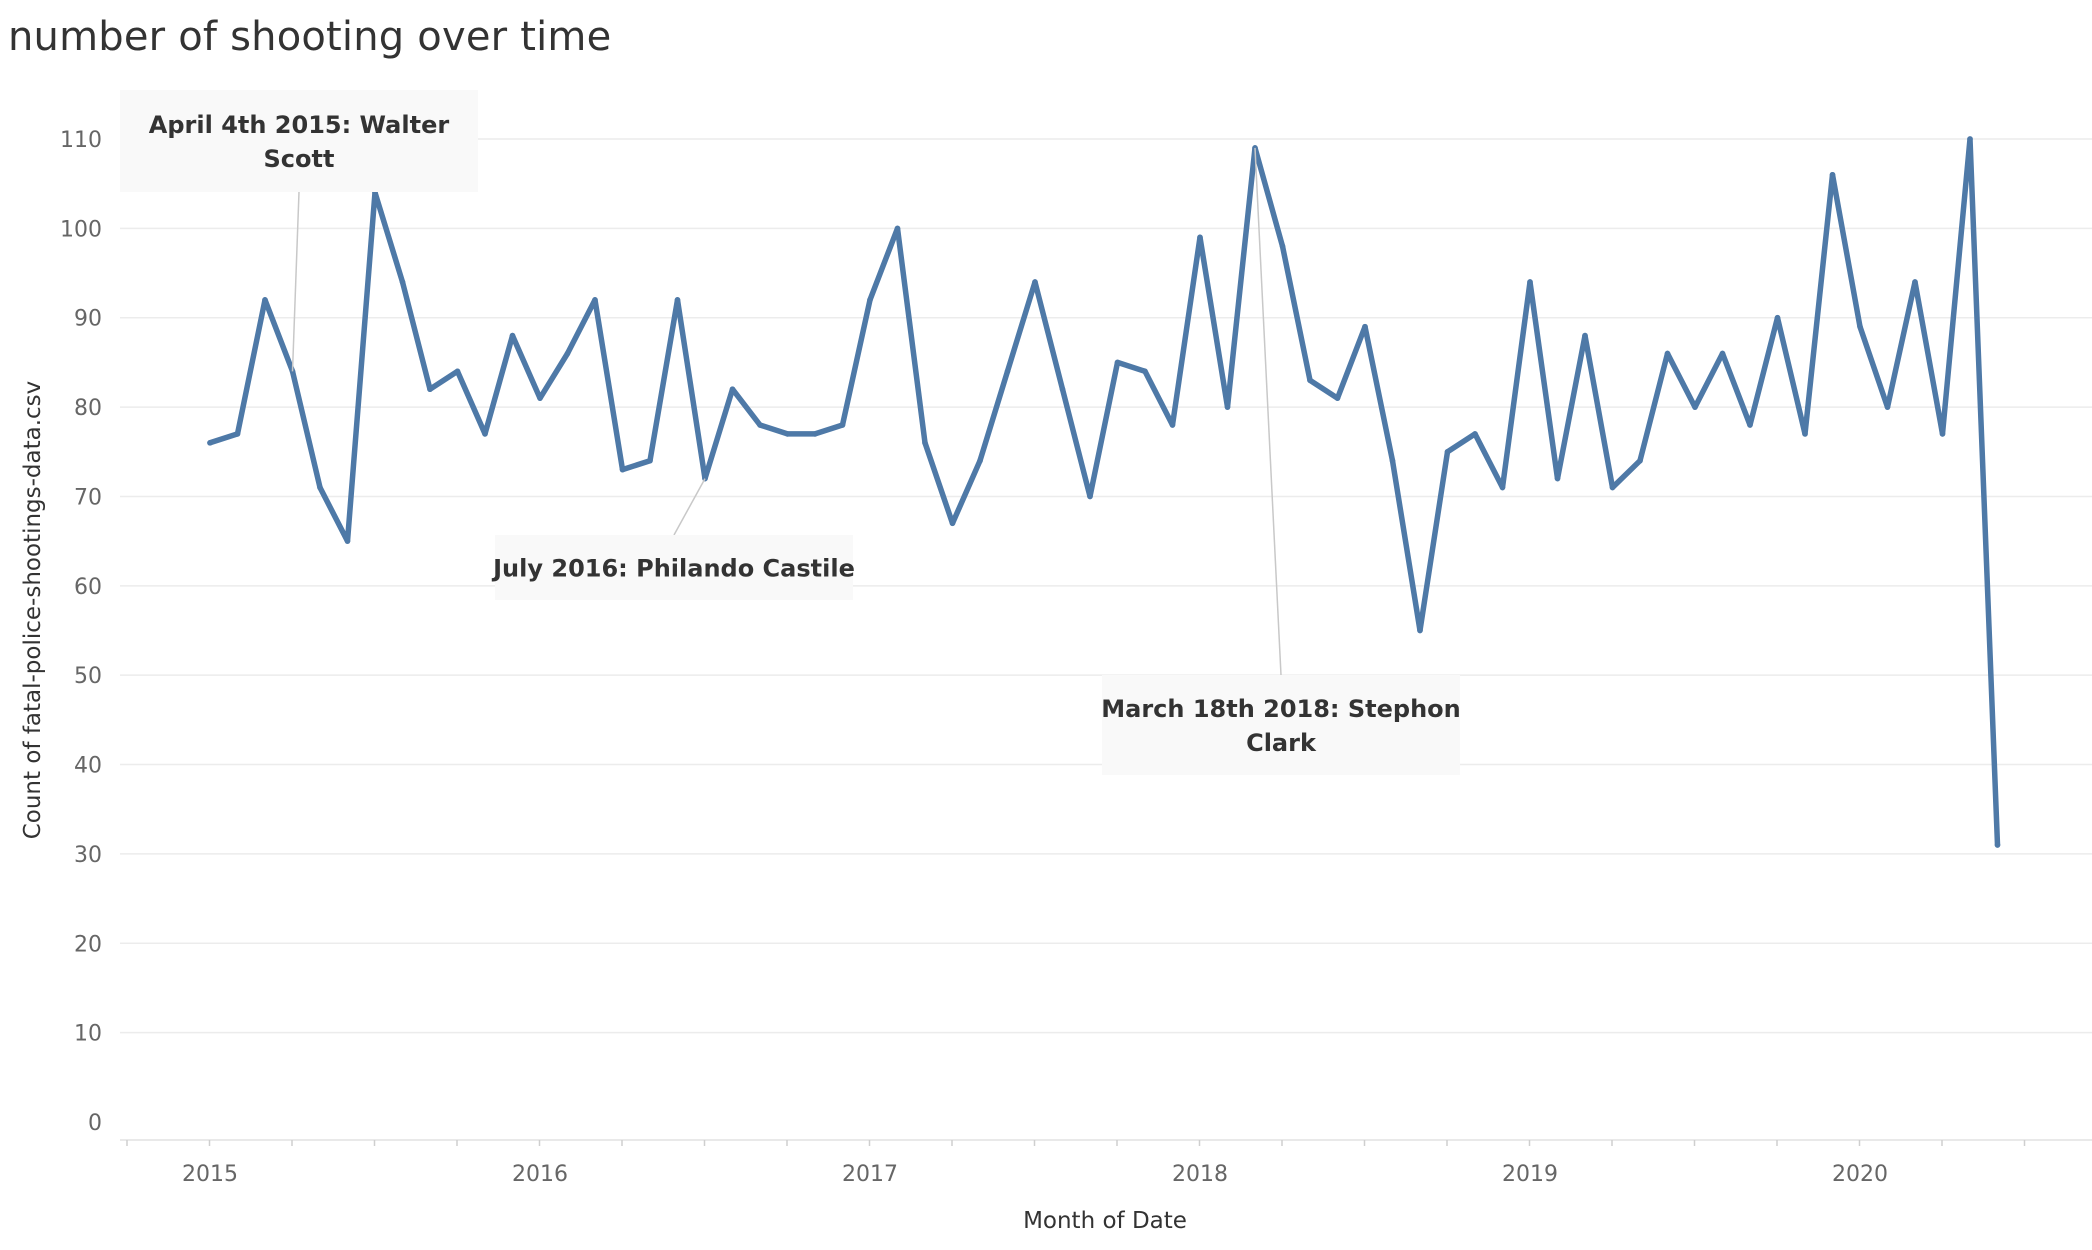 This screenshot has height=1250, width=2092. I want to click on x-axis: 2015 2016 2017 2018 2019 2020, so click(1106, 1163).